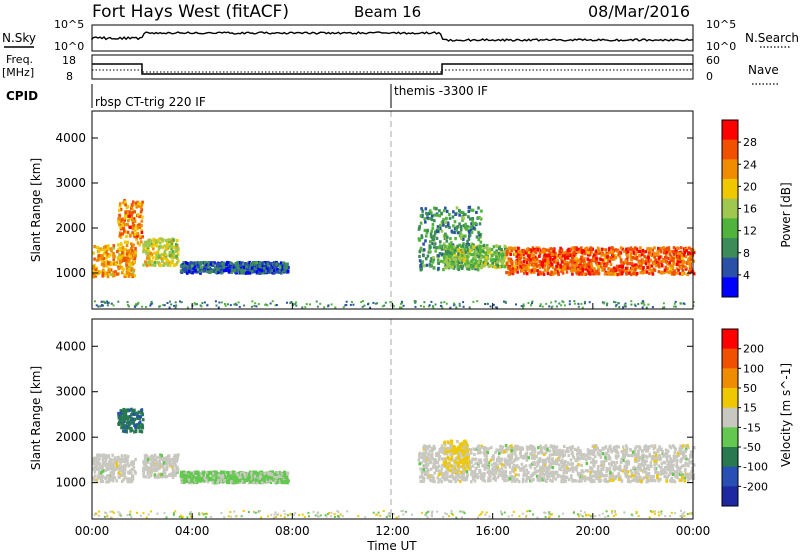  What do you see at coordinates (392, 38) in the screenshot?
I see `nsky-panel` at bounding box center [392, 38].